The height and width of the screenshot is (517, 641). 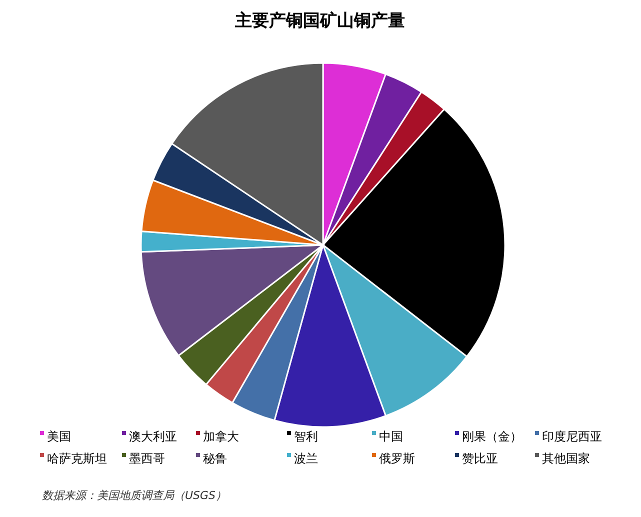 I want to click on legend-label: 中国, so click(x=391, y=436).